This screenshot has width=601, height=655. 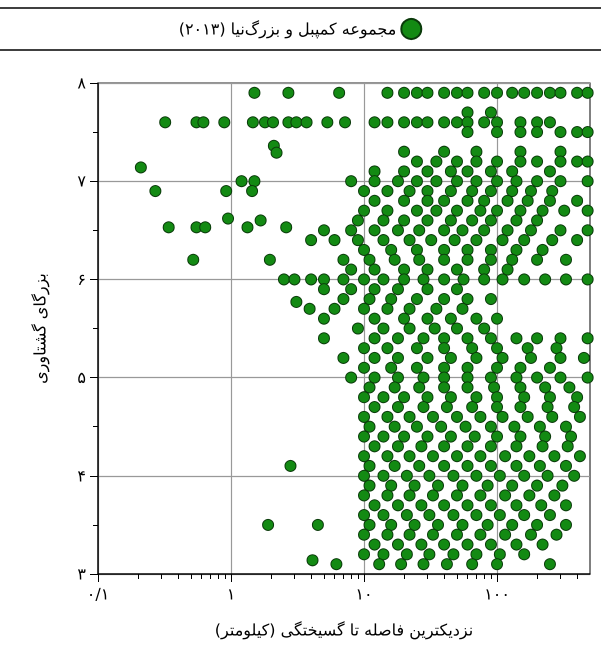 I want to click on y-tick-label: ۶, so click(x=81, y=279).